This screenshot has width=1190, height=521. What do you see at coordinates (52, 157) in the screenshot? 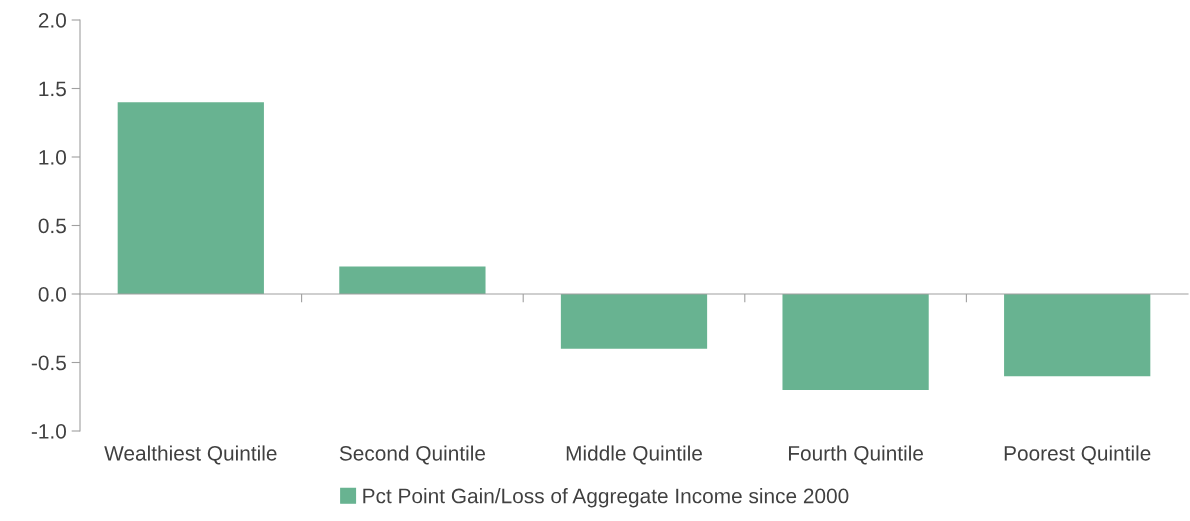
I see `y-tick-label: 1.0` at bounding box center [52, 157].